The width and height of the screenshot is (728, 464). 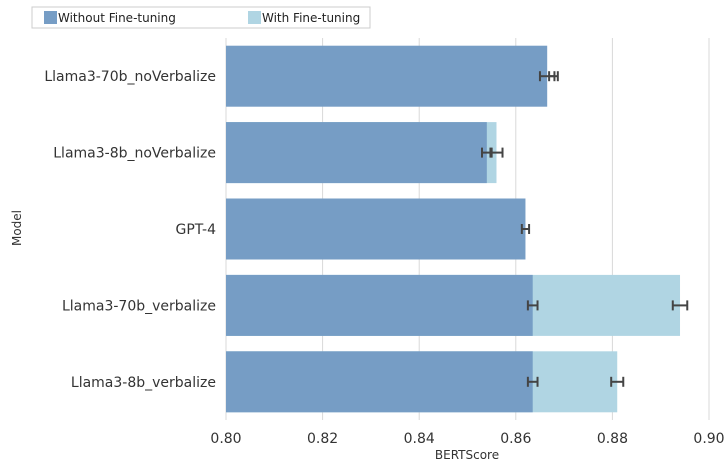 I want to click on y-category-label: Llama3-70b_noVerbalize, so click(x=130, y=77).